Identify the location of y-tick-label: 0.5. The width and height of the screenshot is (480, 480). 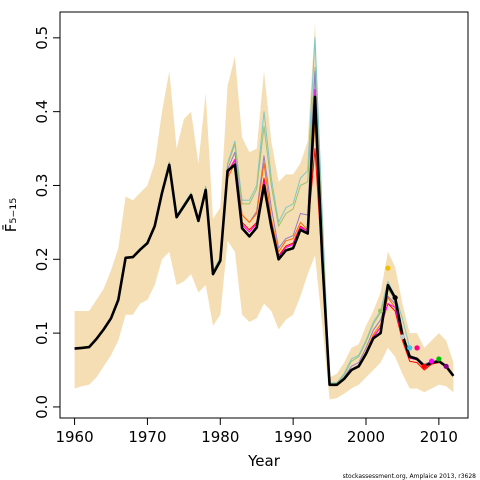
(42, 38).